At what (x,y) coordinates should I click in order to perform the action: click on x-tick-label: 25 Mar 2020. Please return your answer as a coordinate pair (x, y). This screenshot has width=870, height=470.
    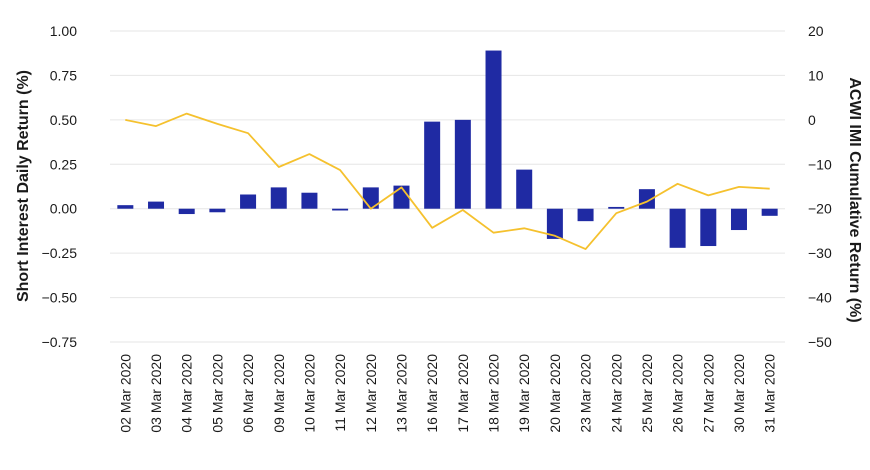
    Looking at the image, I should click on (647, 393).